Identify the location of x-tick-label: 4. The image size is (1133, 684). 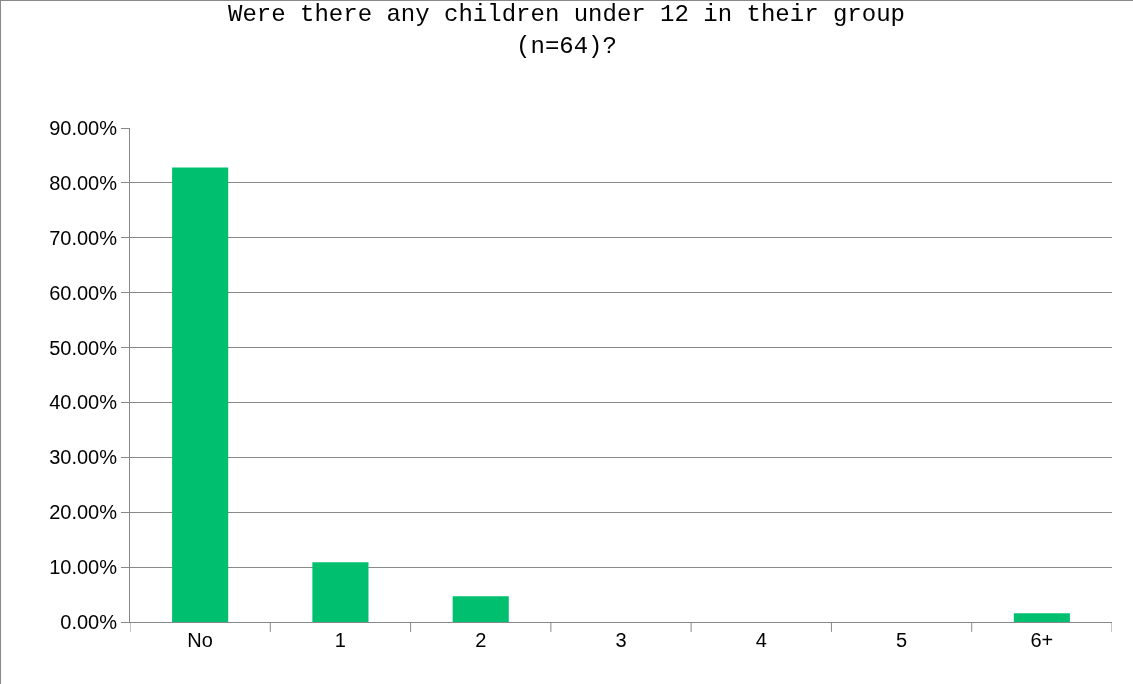
(761, 640).